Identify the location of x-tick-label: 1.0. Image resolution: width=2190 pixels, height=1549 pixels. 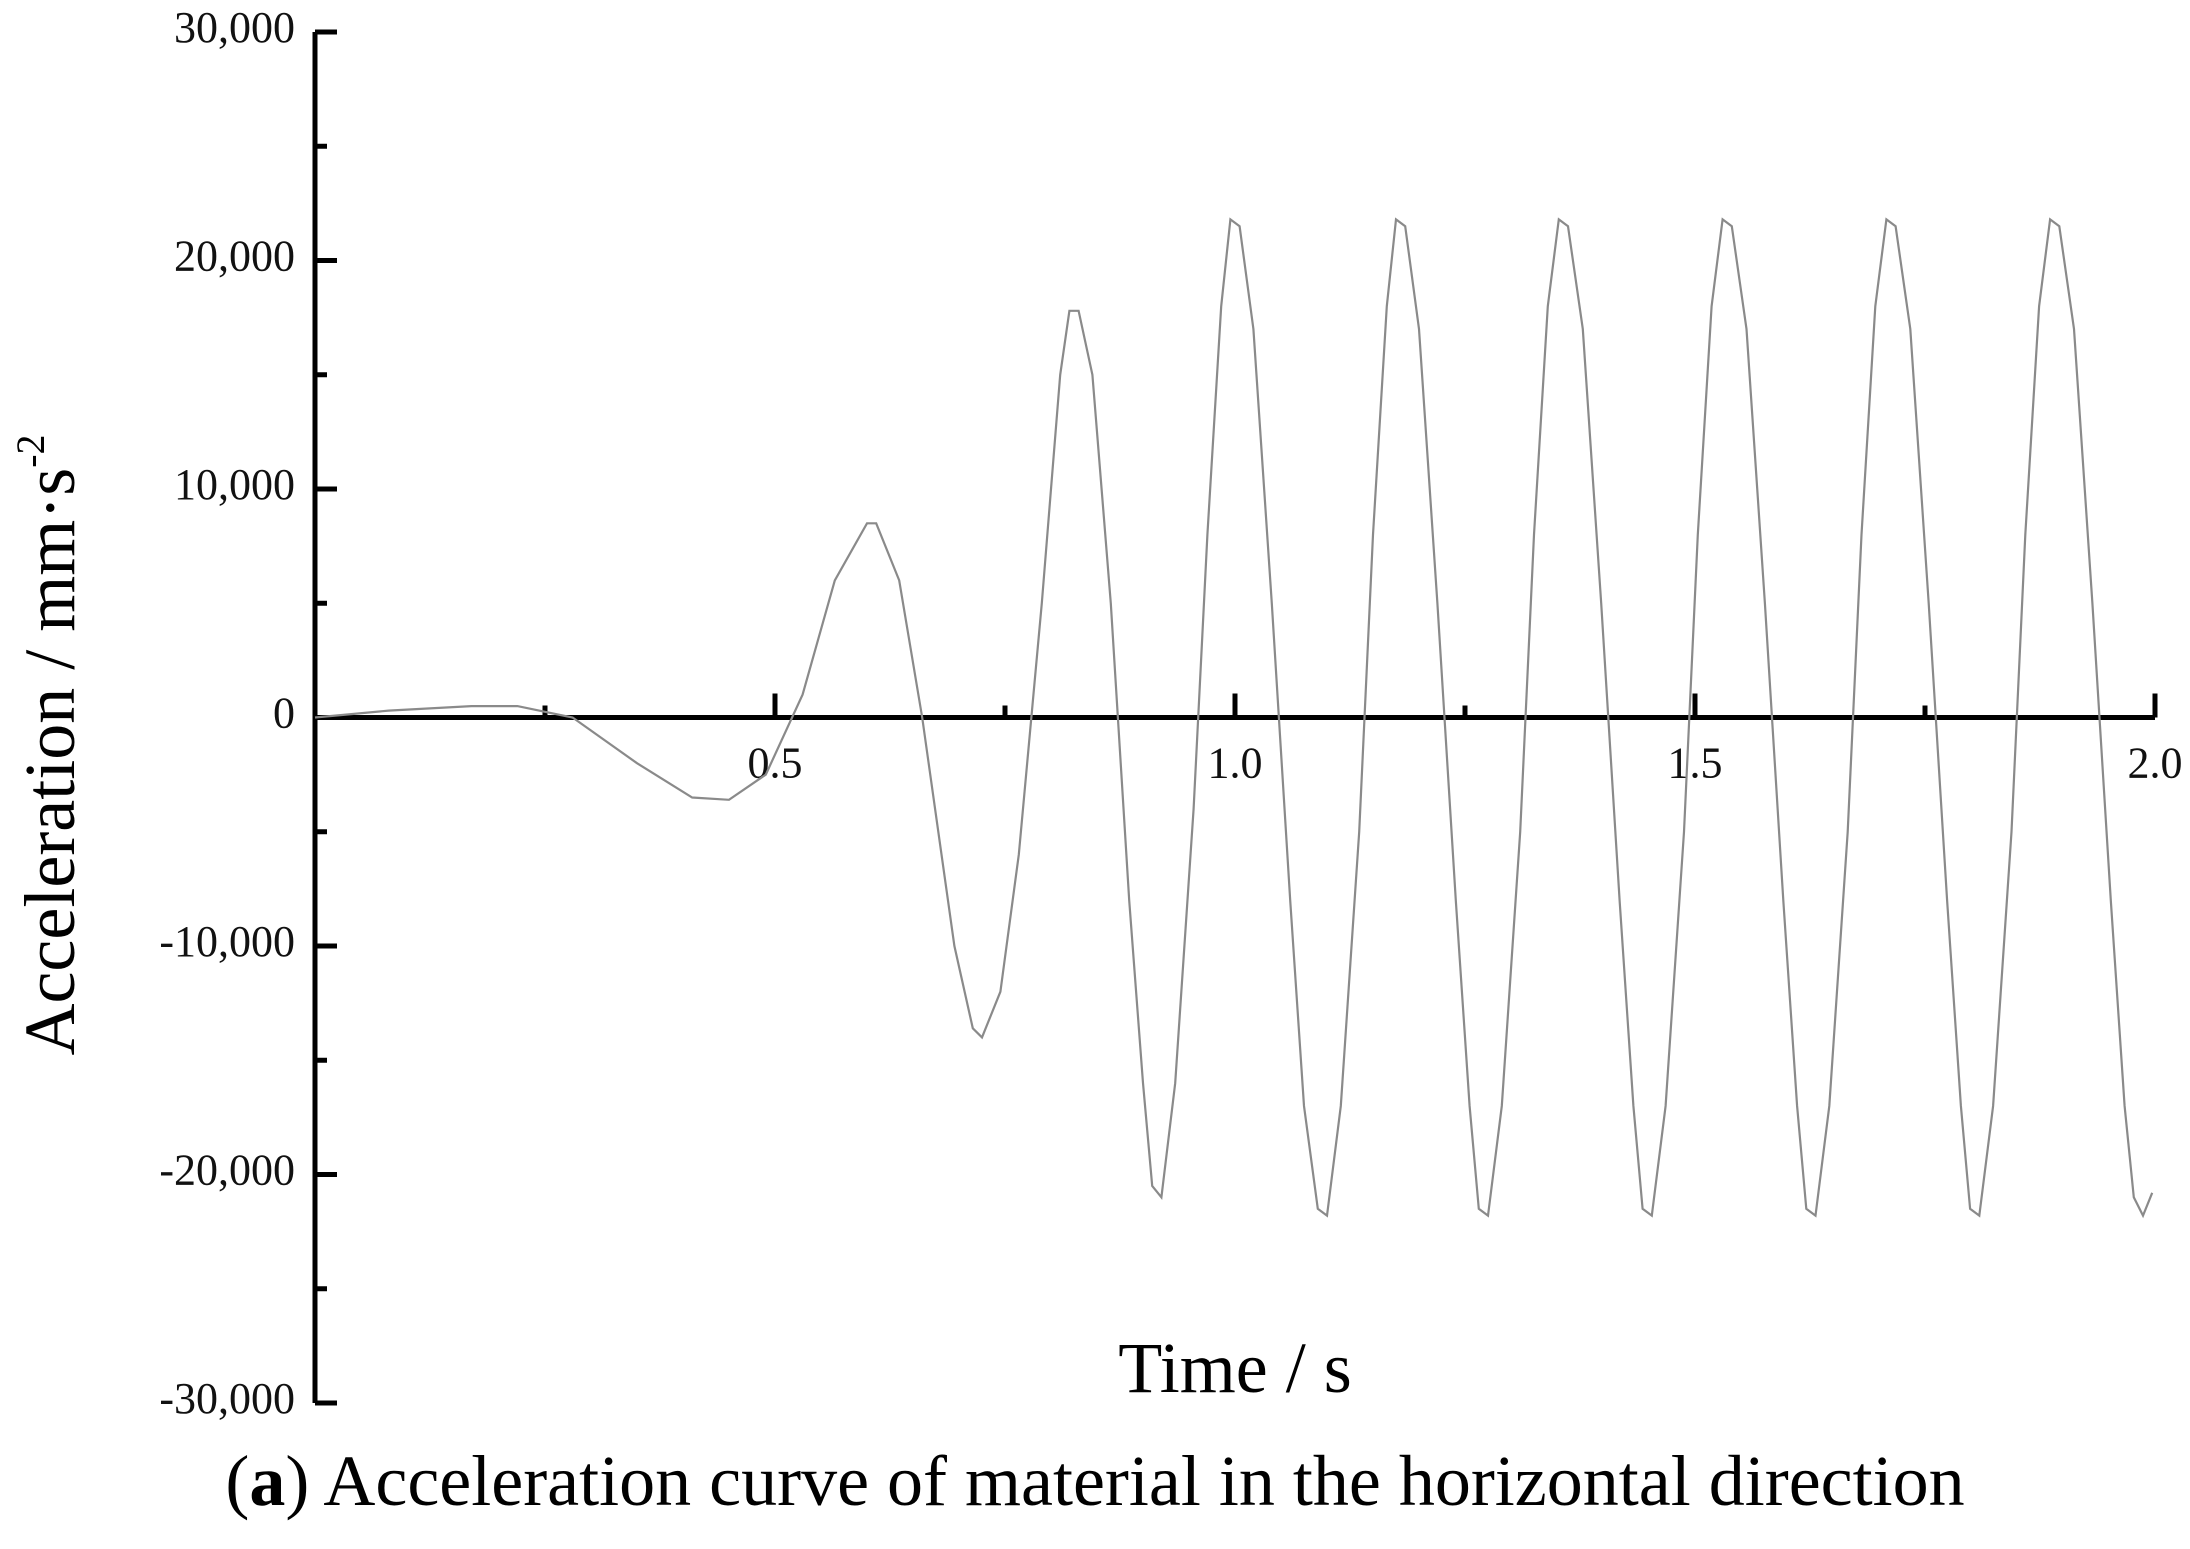
(1235, 763).